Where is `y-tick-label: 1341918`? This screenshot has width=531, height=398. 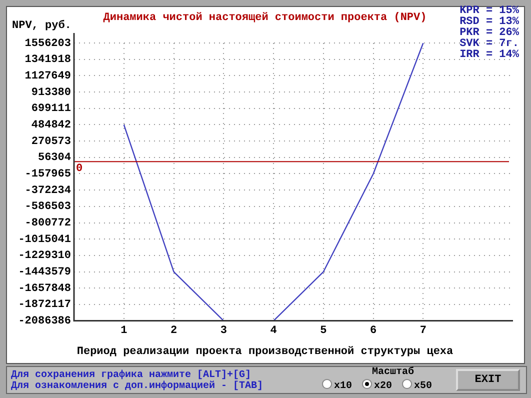 y-tick-label: 1341918 is located at coordinates (48, 60).